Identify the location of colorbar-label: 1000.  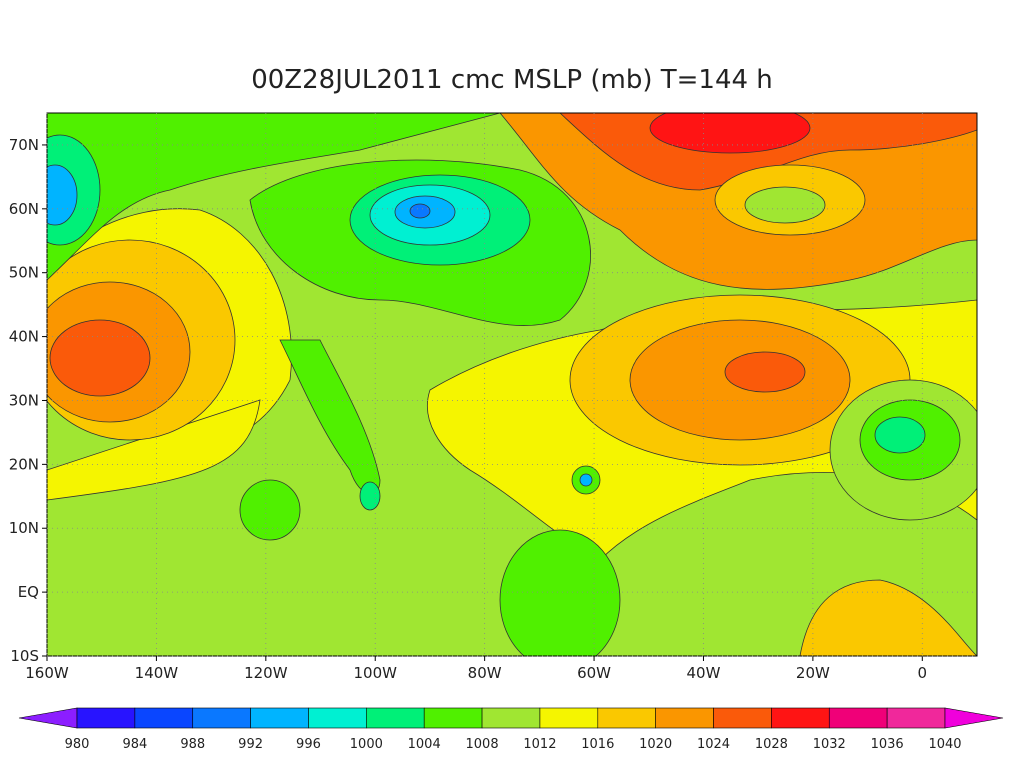
(366, 744).